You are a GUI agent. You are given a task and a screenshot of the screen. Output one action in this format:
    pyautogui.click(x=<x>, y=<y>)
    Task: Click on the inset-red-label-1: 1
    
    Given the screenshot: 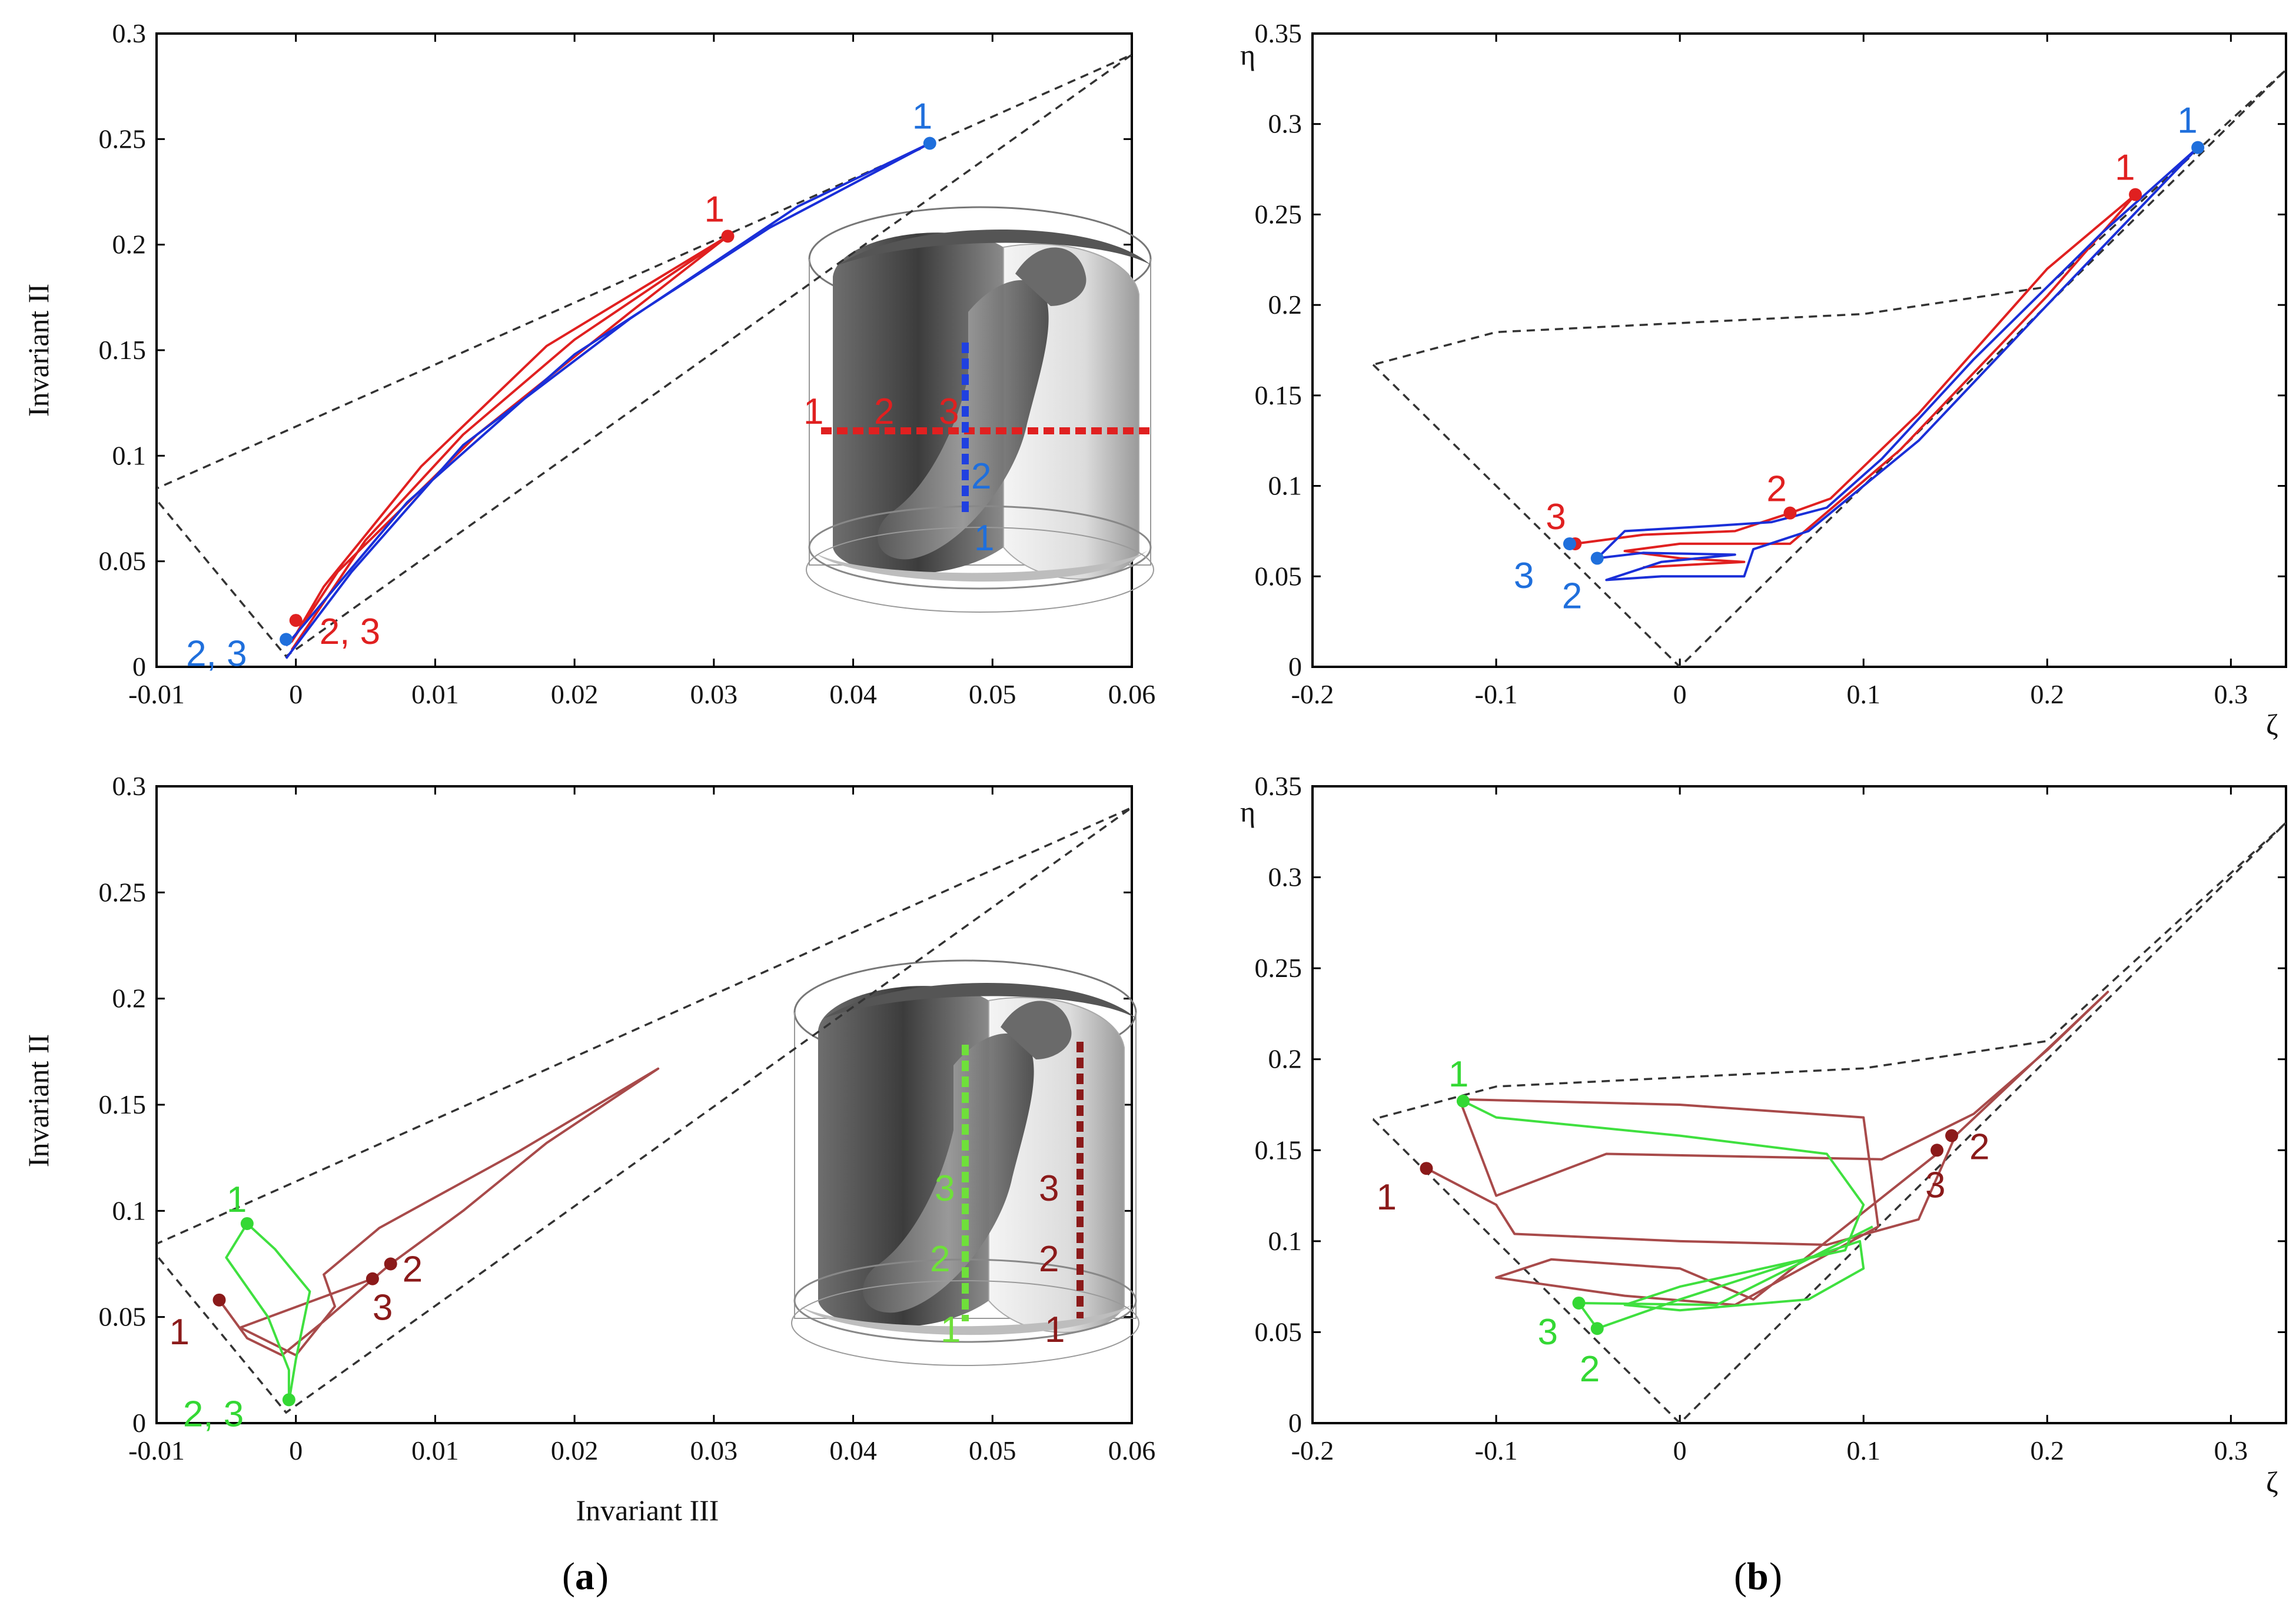 What is the action you would take?
    pyautogui.click(x=813, y=411)
    